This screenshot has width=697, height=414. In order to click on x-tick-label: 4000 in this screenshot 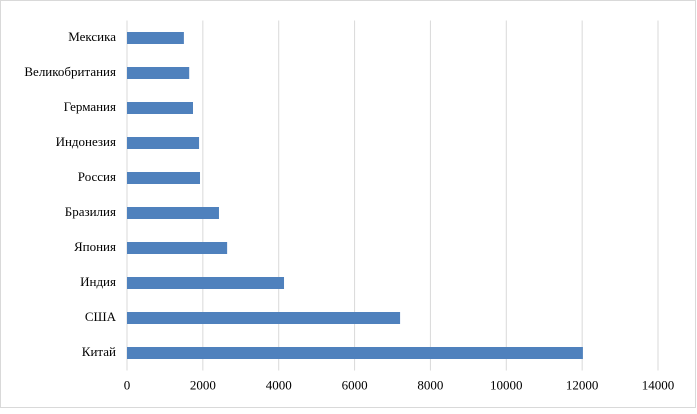, I will do `click(279, 384)`.